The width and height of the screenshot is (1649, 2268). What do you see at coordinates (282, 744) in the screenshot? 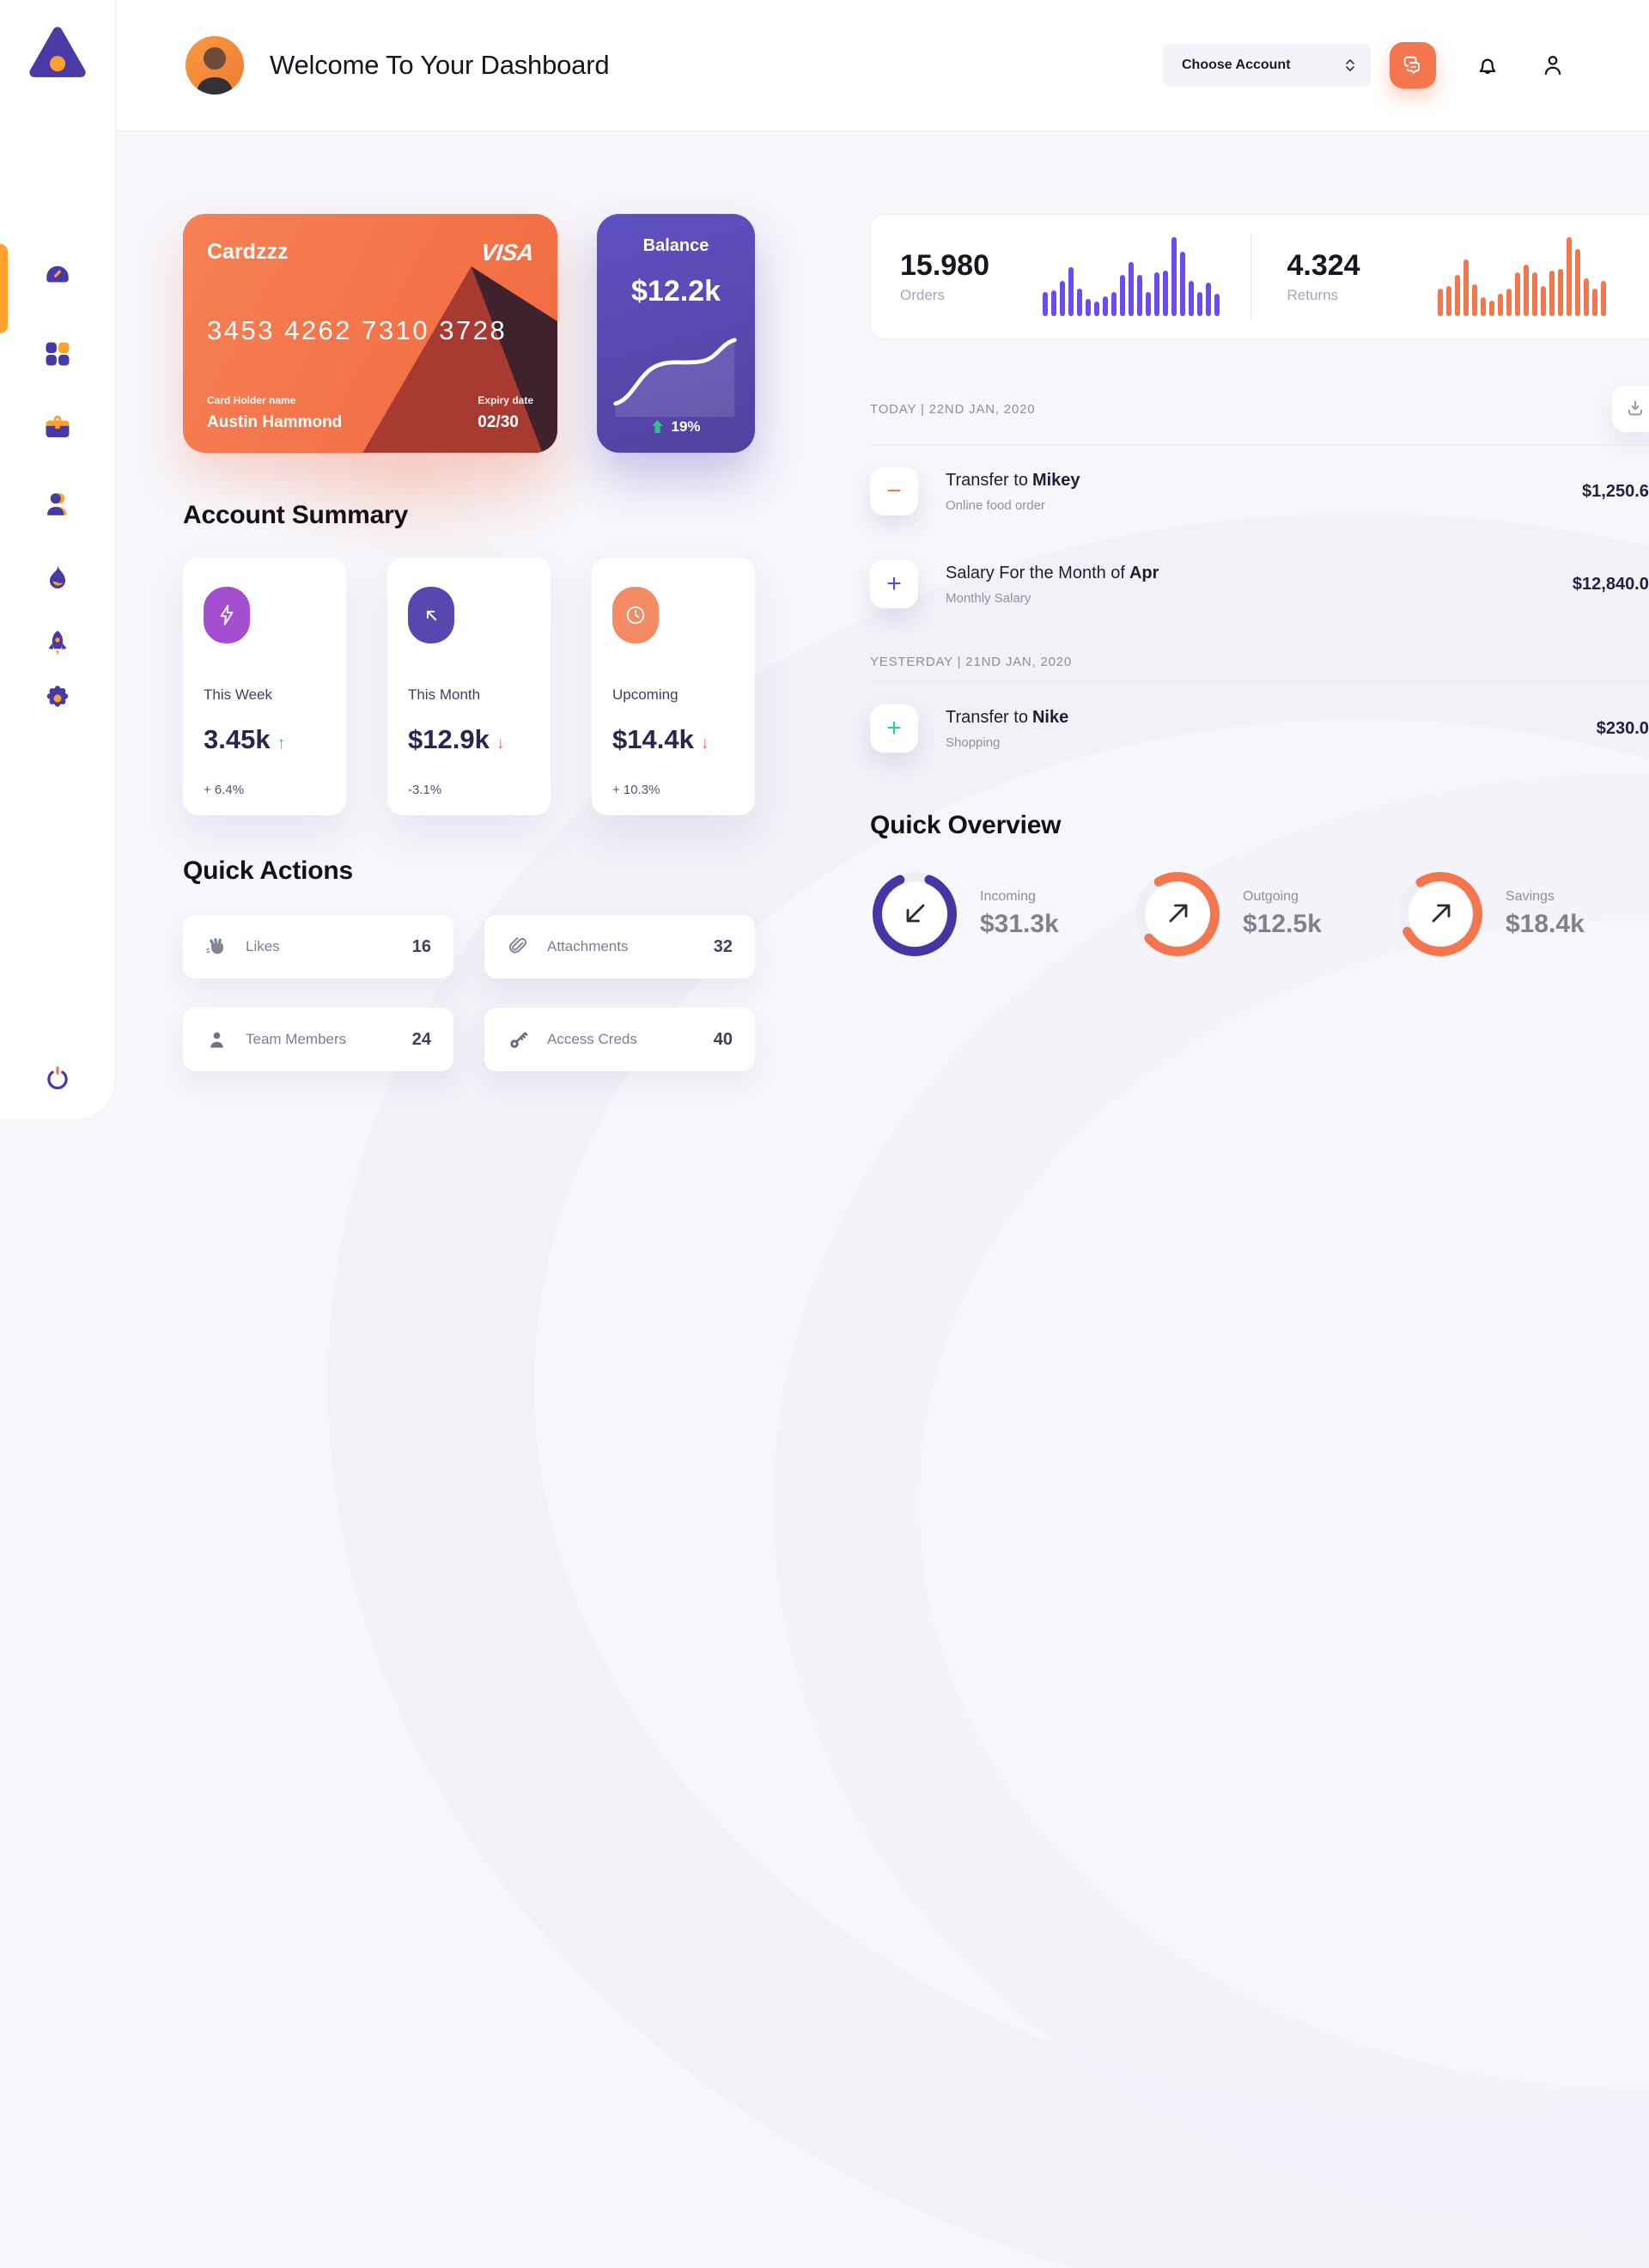
I see `trend-up-arrow-icon: ↑` at bounding box center [282, 744].